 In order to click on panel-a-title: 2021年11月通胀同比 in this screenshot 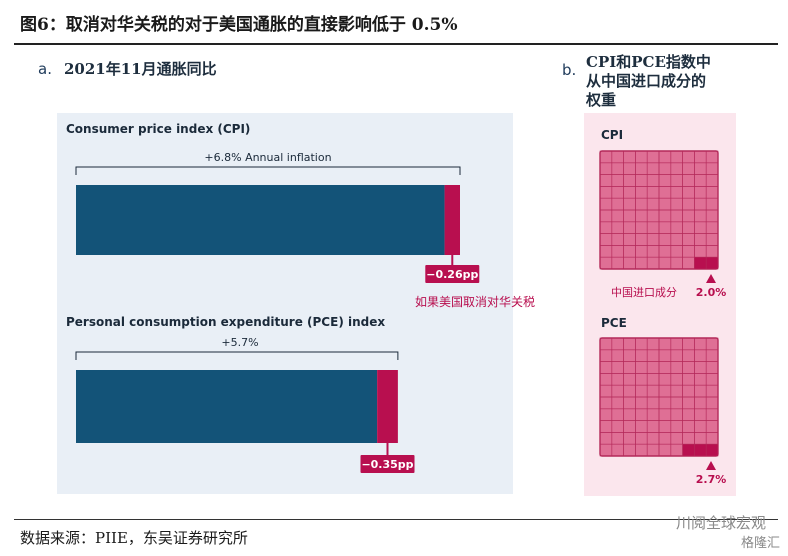, I will do `click(140, 69)`.